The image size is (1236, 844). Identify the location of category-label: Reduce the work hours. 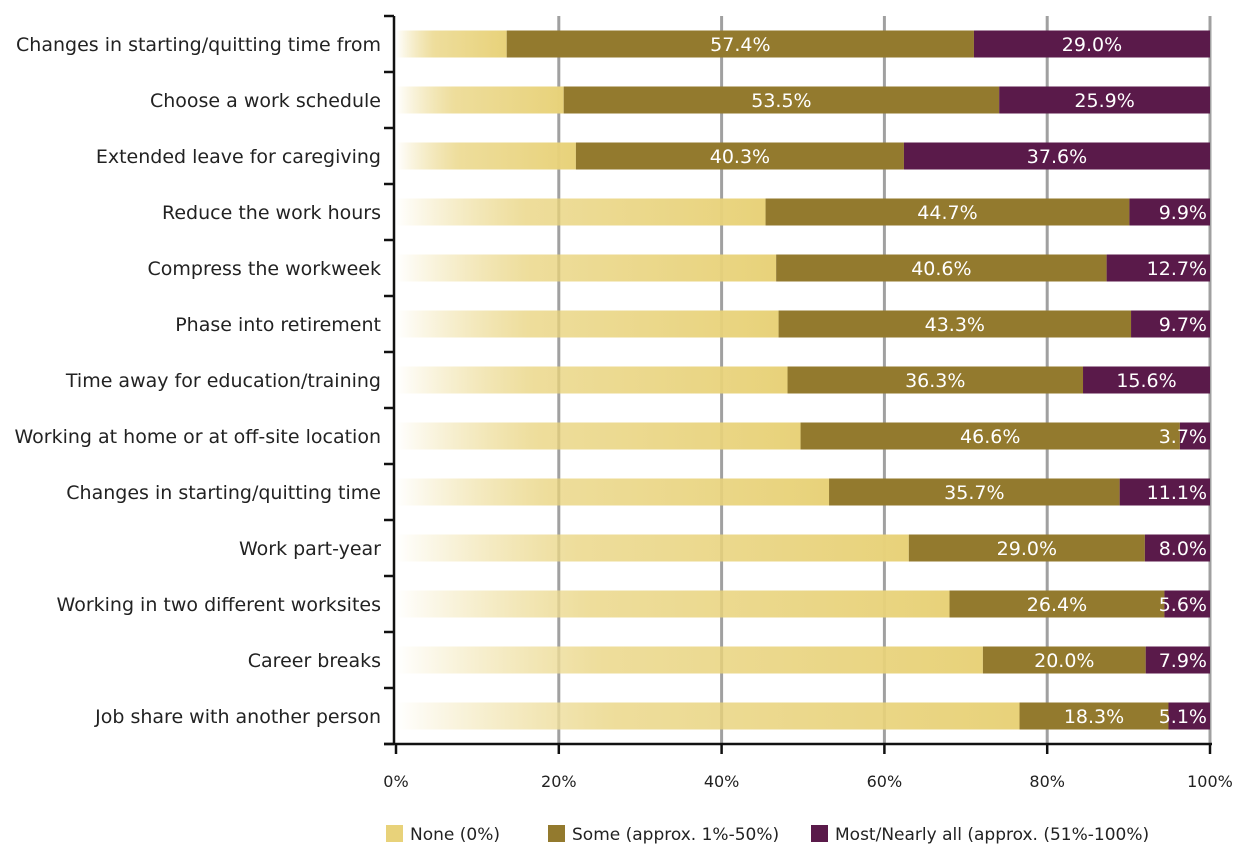
(271, 213).